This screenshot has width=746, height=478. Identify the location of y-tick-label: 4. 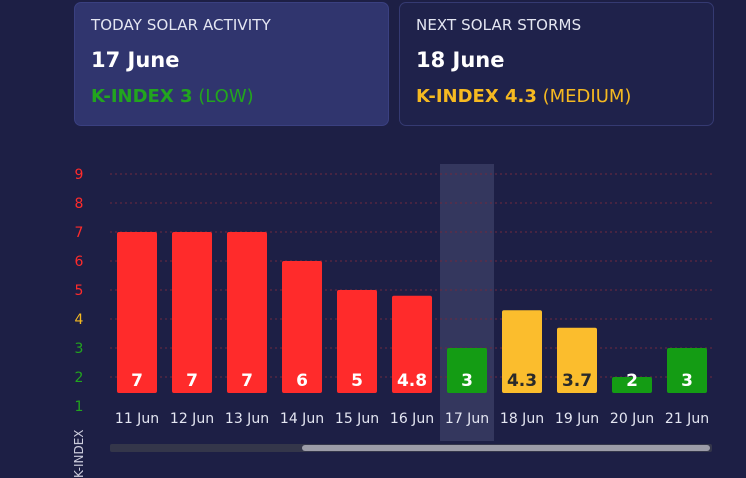
(79, 320).